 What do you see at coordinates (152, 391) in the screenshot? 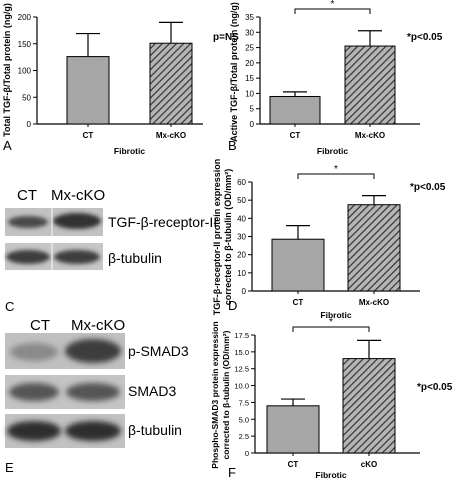
I see `blot-e-band-label-2: SMAD3` at bounding box center [152, 391].